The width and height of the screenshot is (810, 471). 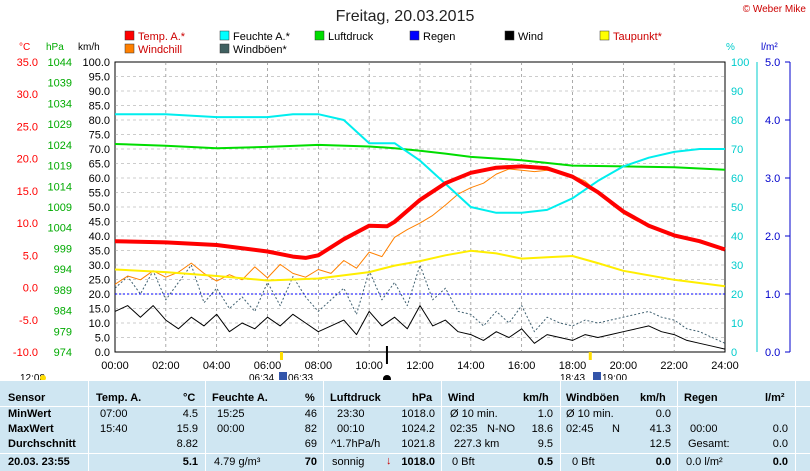 What do you see at coordinates (99, 237) in the screenshot?
I see `wind-tick-label: 40.0` at bounding box center [99, 237].